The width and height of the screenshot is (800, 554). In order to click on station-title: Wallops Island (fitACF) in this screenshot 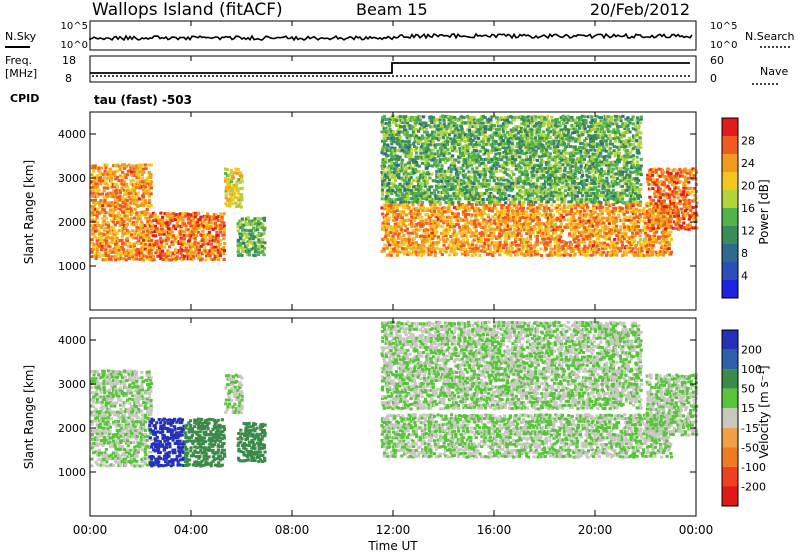, I will do `click(187, 10)`.